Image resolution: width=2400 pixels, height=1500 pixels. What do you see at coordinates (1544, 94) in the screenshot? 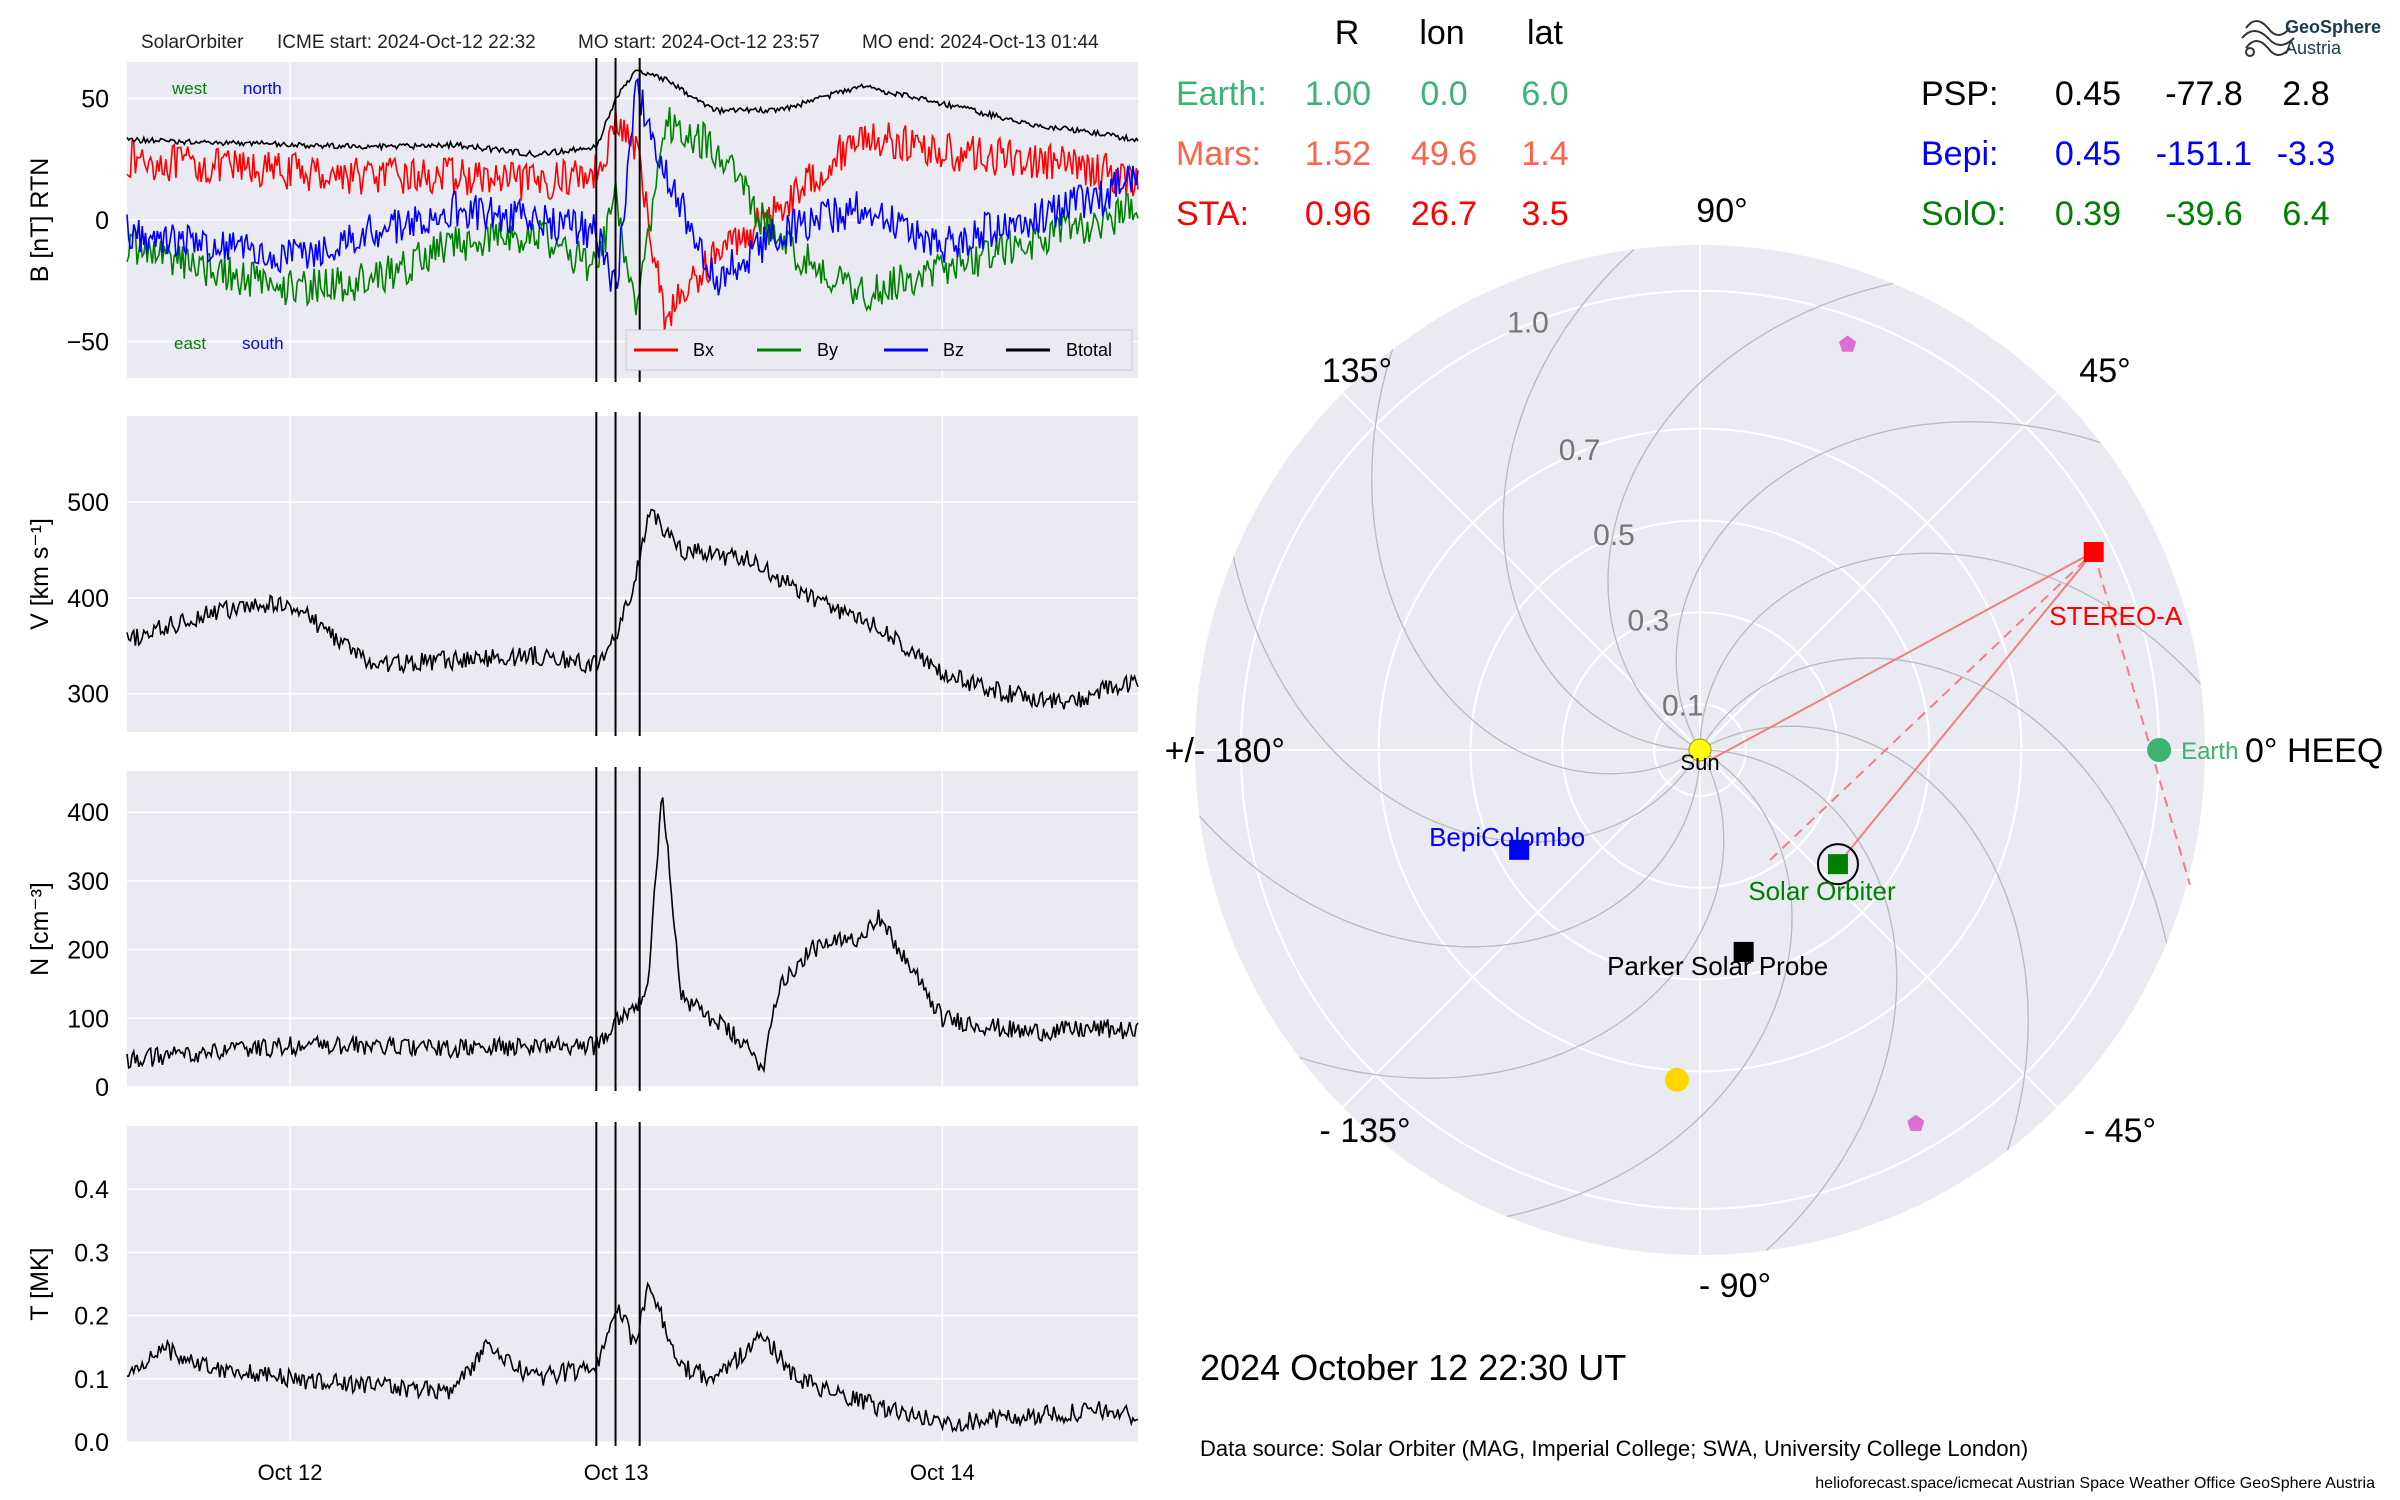
I see `table-row-lat: 6.0` at bounding box center [1544, 94].